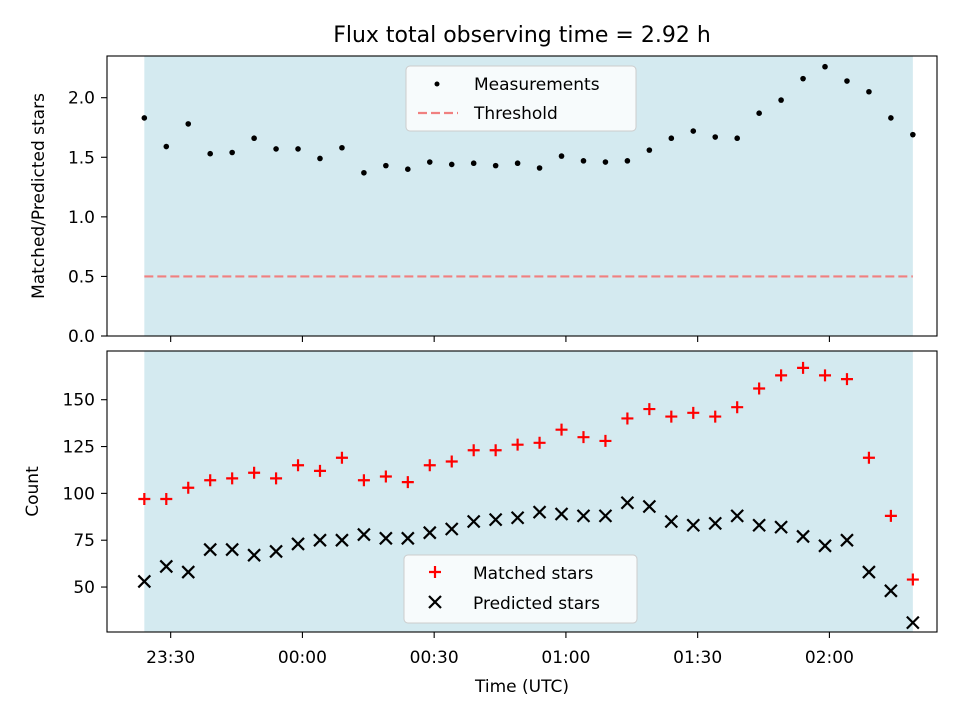  I want to click on y-axis-label: Count, so click(33, 491).